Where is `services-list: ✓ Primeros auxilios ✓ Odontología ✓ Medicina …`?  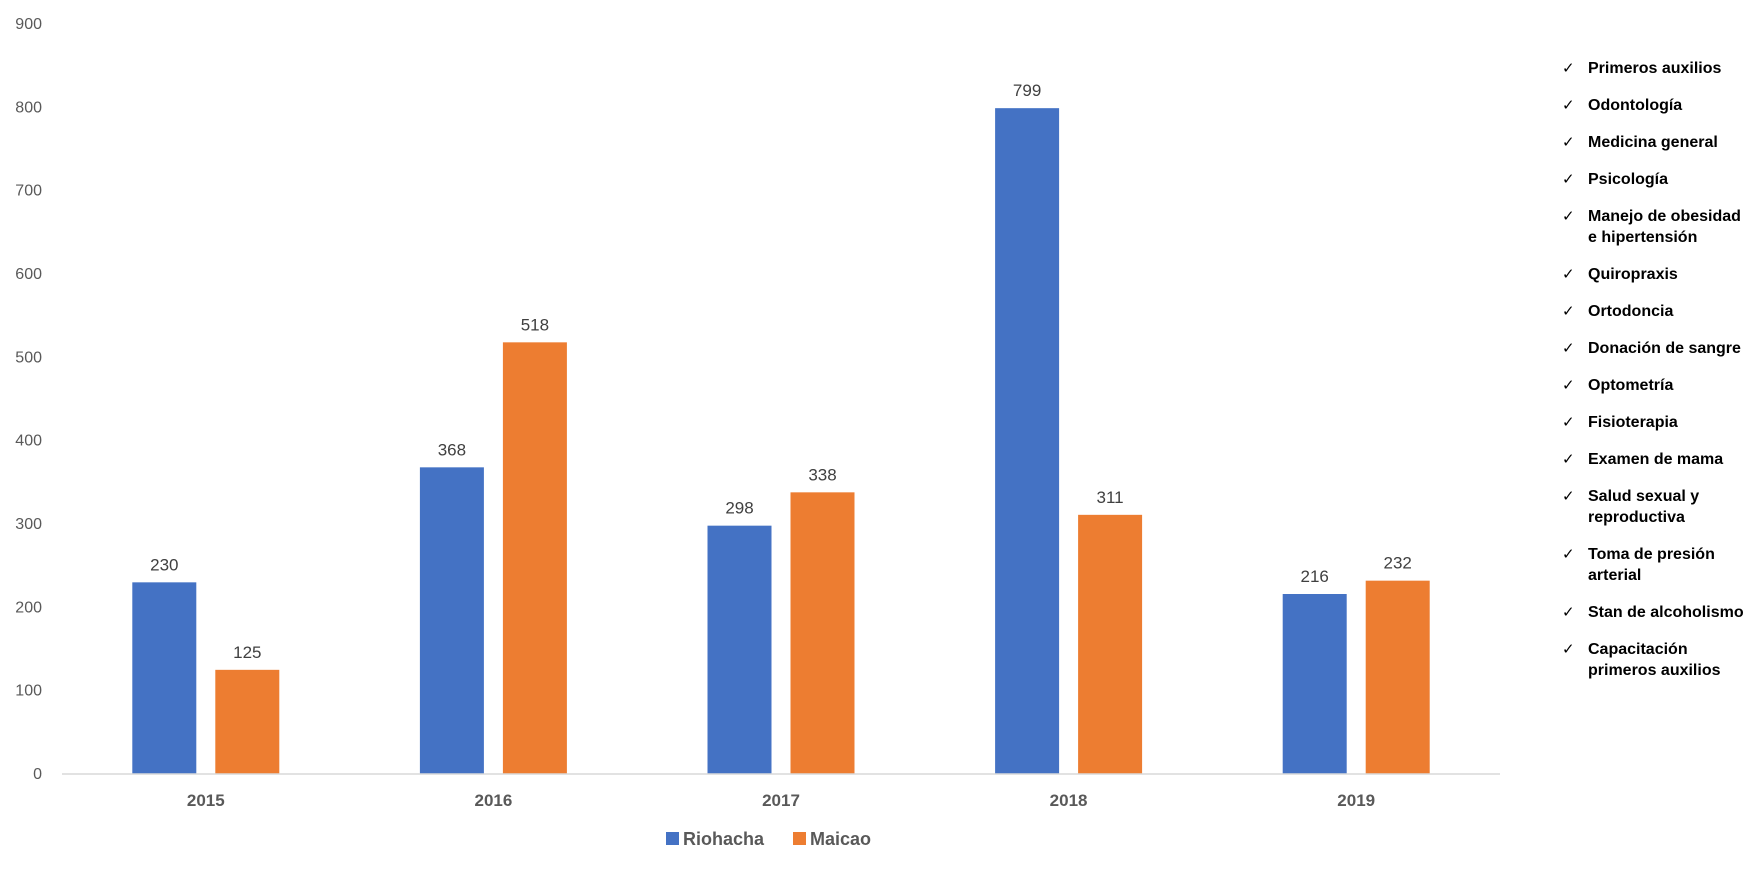 services-list: ✓ Primeros auxilios ✓ Odontología ✓ Medicina … is located at coordinates (1657, 377).